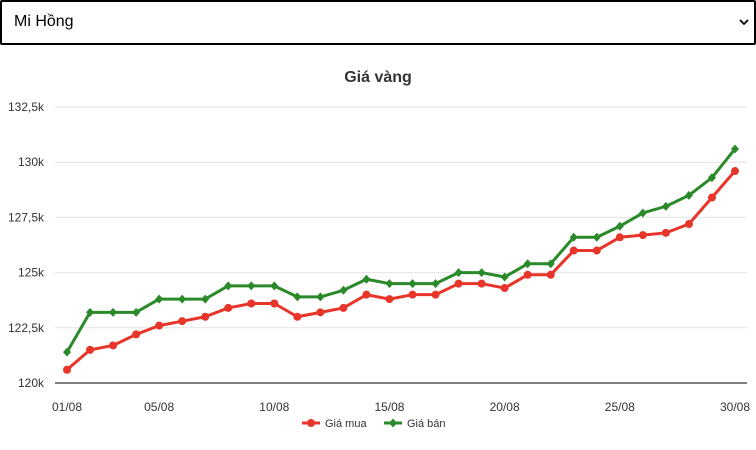 This screenshot has height=450, width=756. Describe the element at coordinates (159, 407) in the screenshot. I see `x-tick-label: 05/08` at that location.